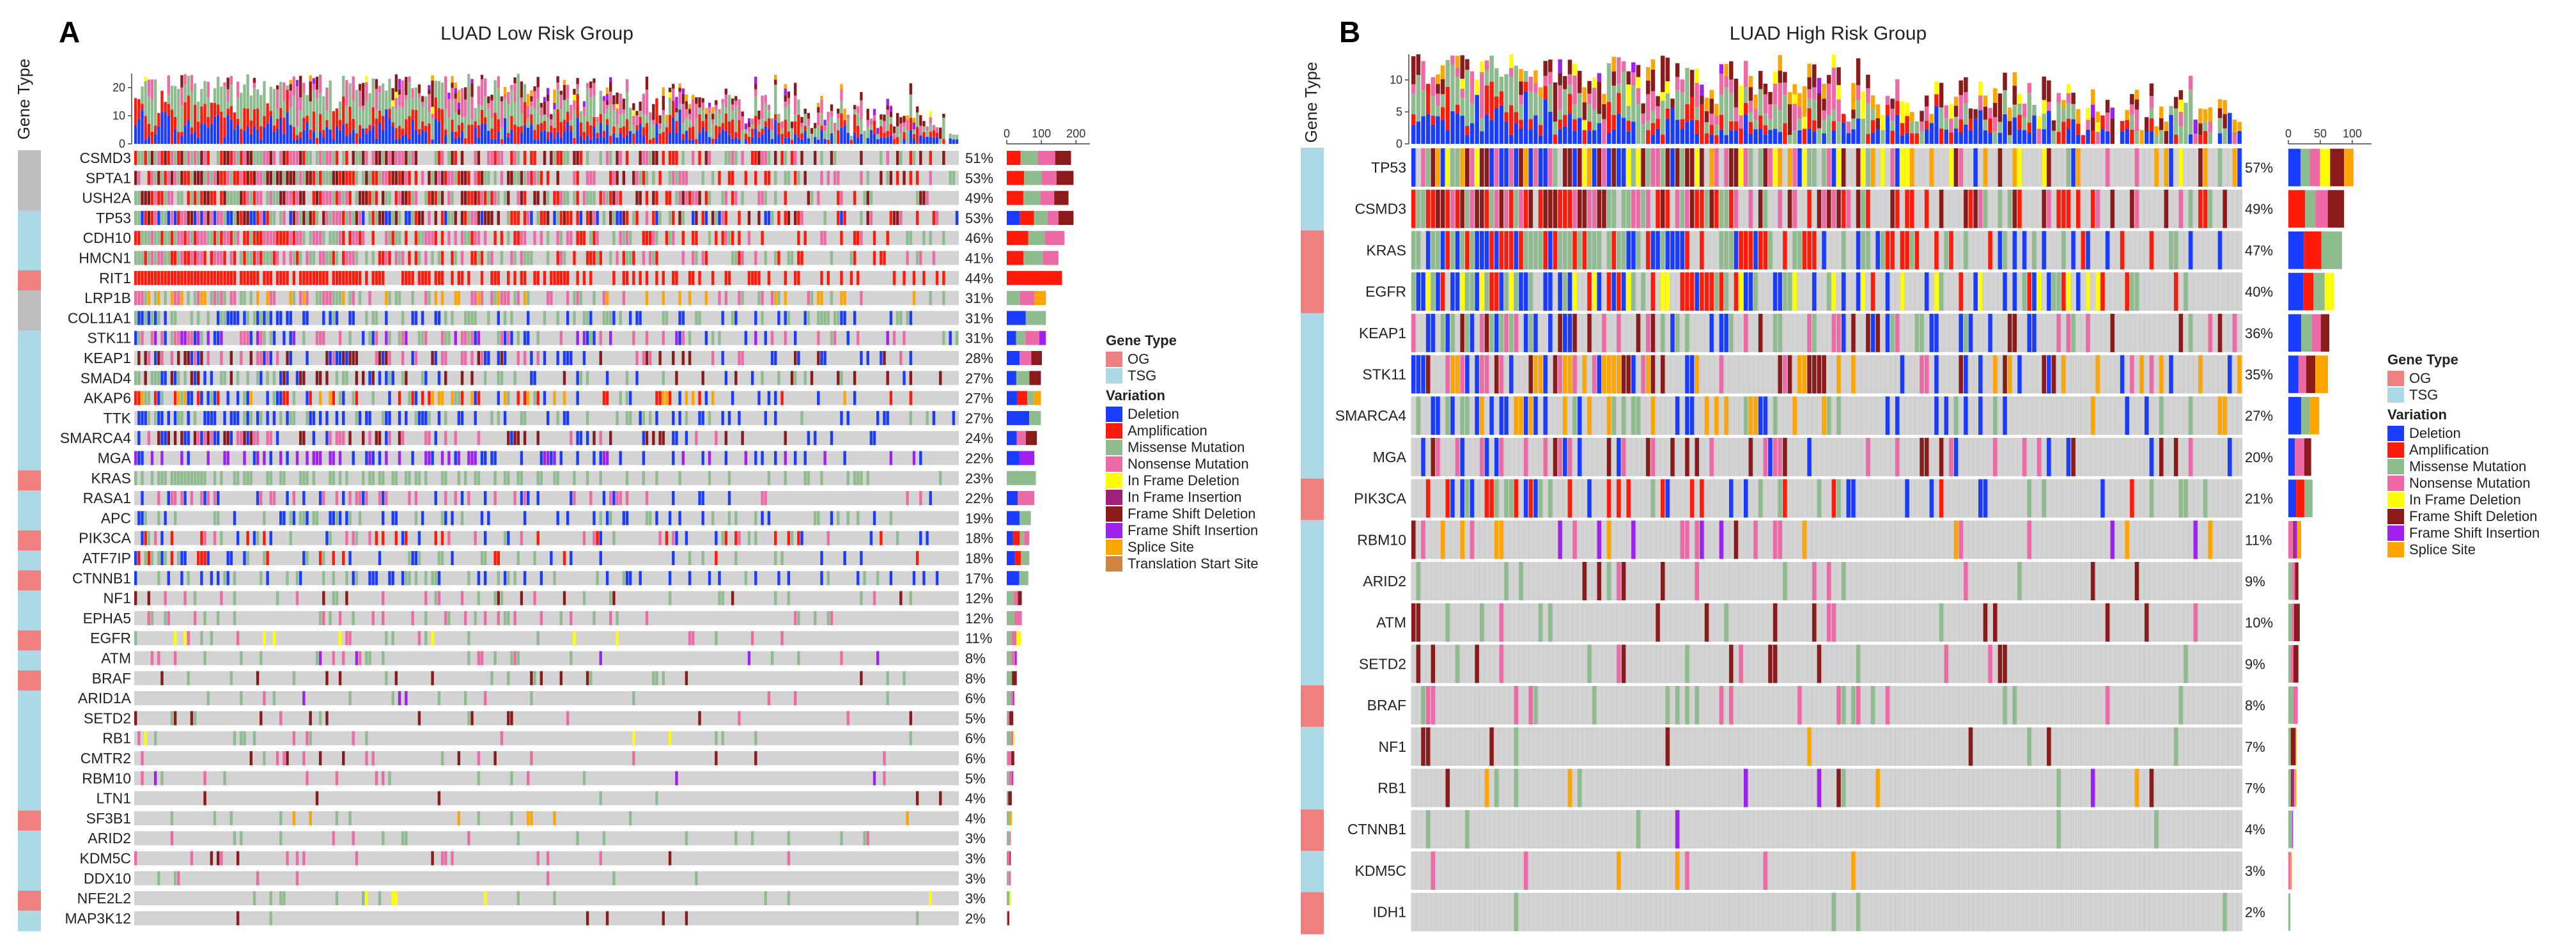  I want to click on chart-title: LUAD High Risk Group, so click(1828, 33).